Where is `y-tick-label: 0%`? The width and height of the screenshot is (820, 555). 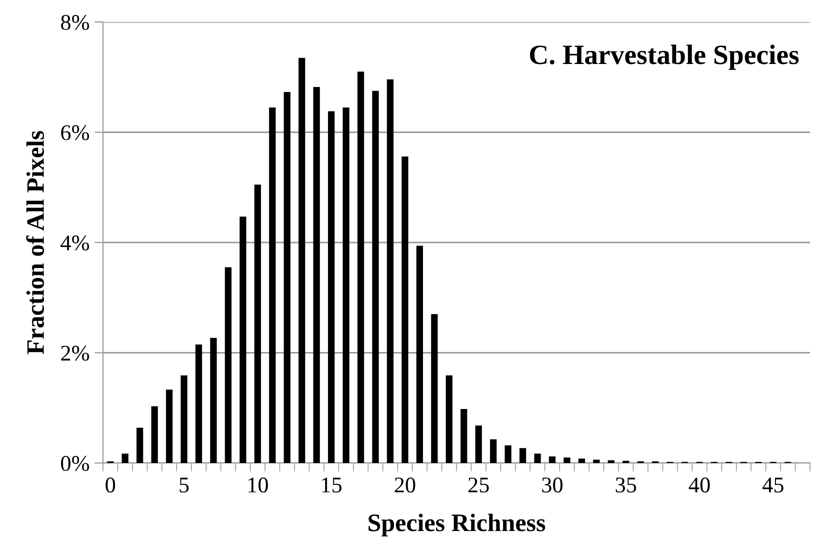
y-tick-label: 0% is located at coordinates (75, 463).